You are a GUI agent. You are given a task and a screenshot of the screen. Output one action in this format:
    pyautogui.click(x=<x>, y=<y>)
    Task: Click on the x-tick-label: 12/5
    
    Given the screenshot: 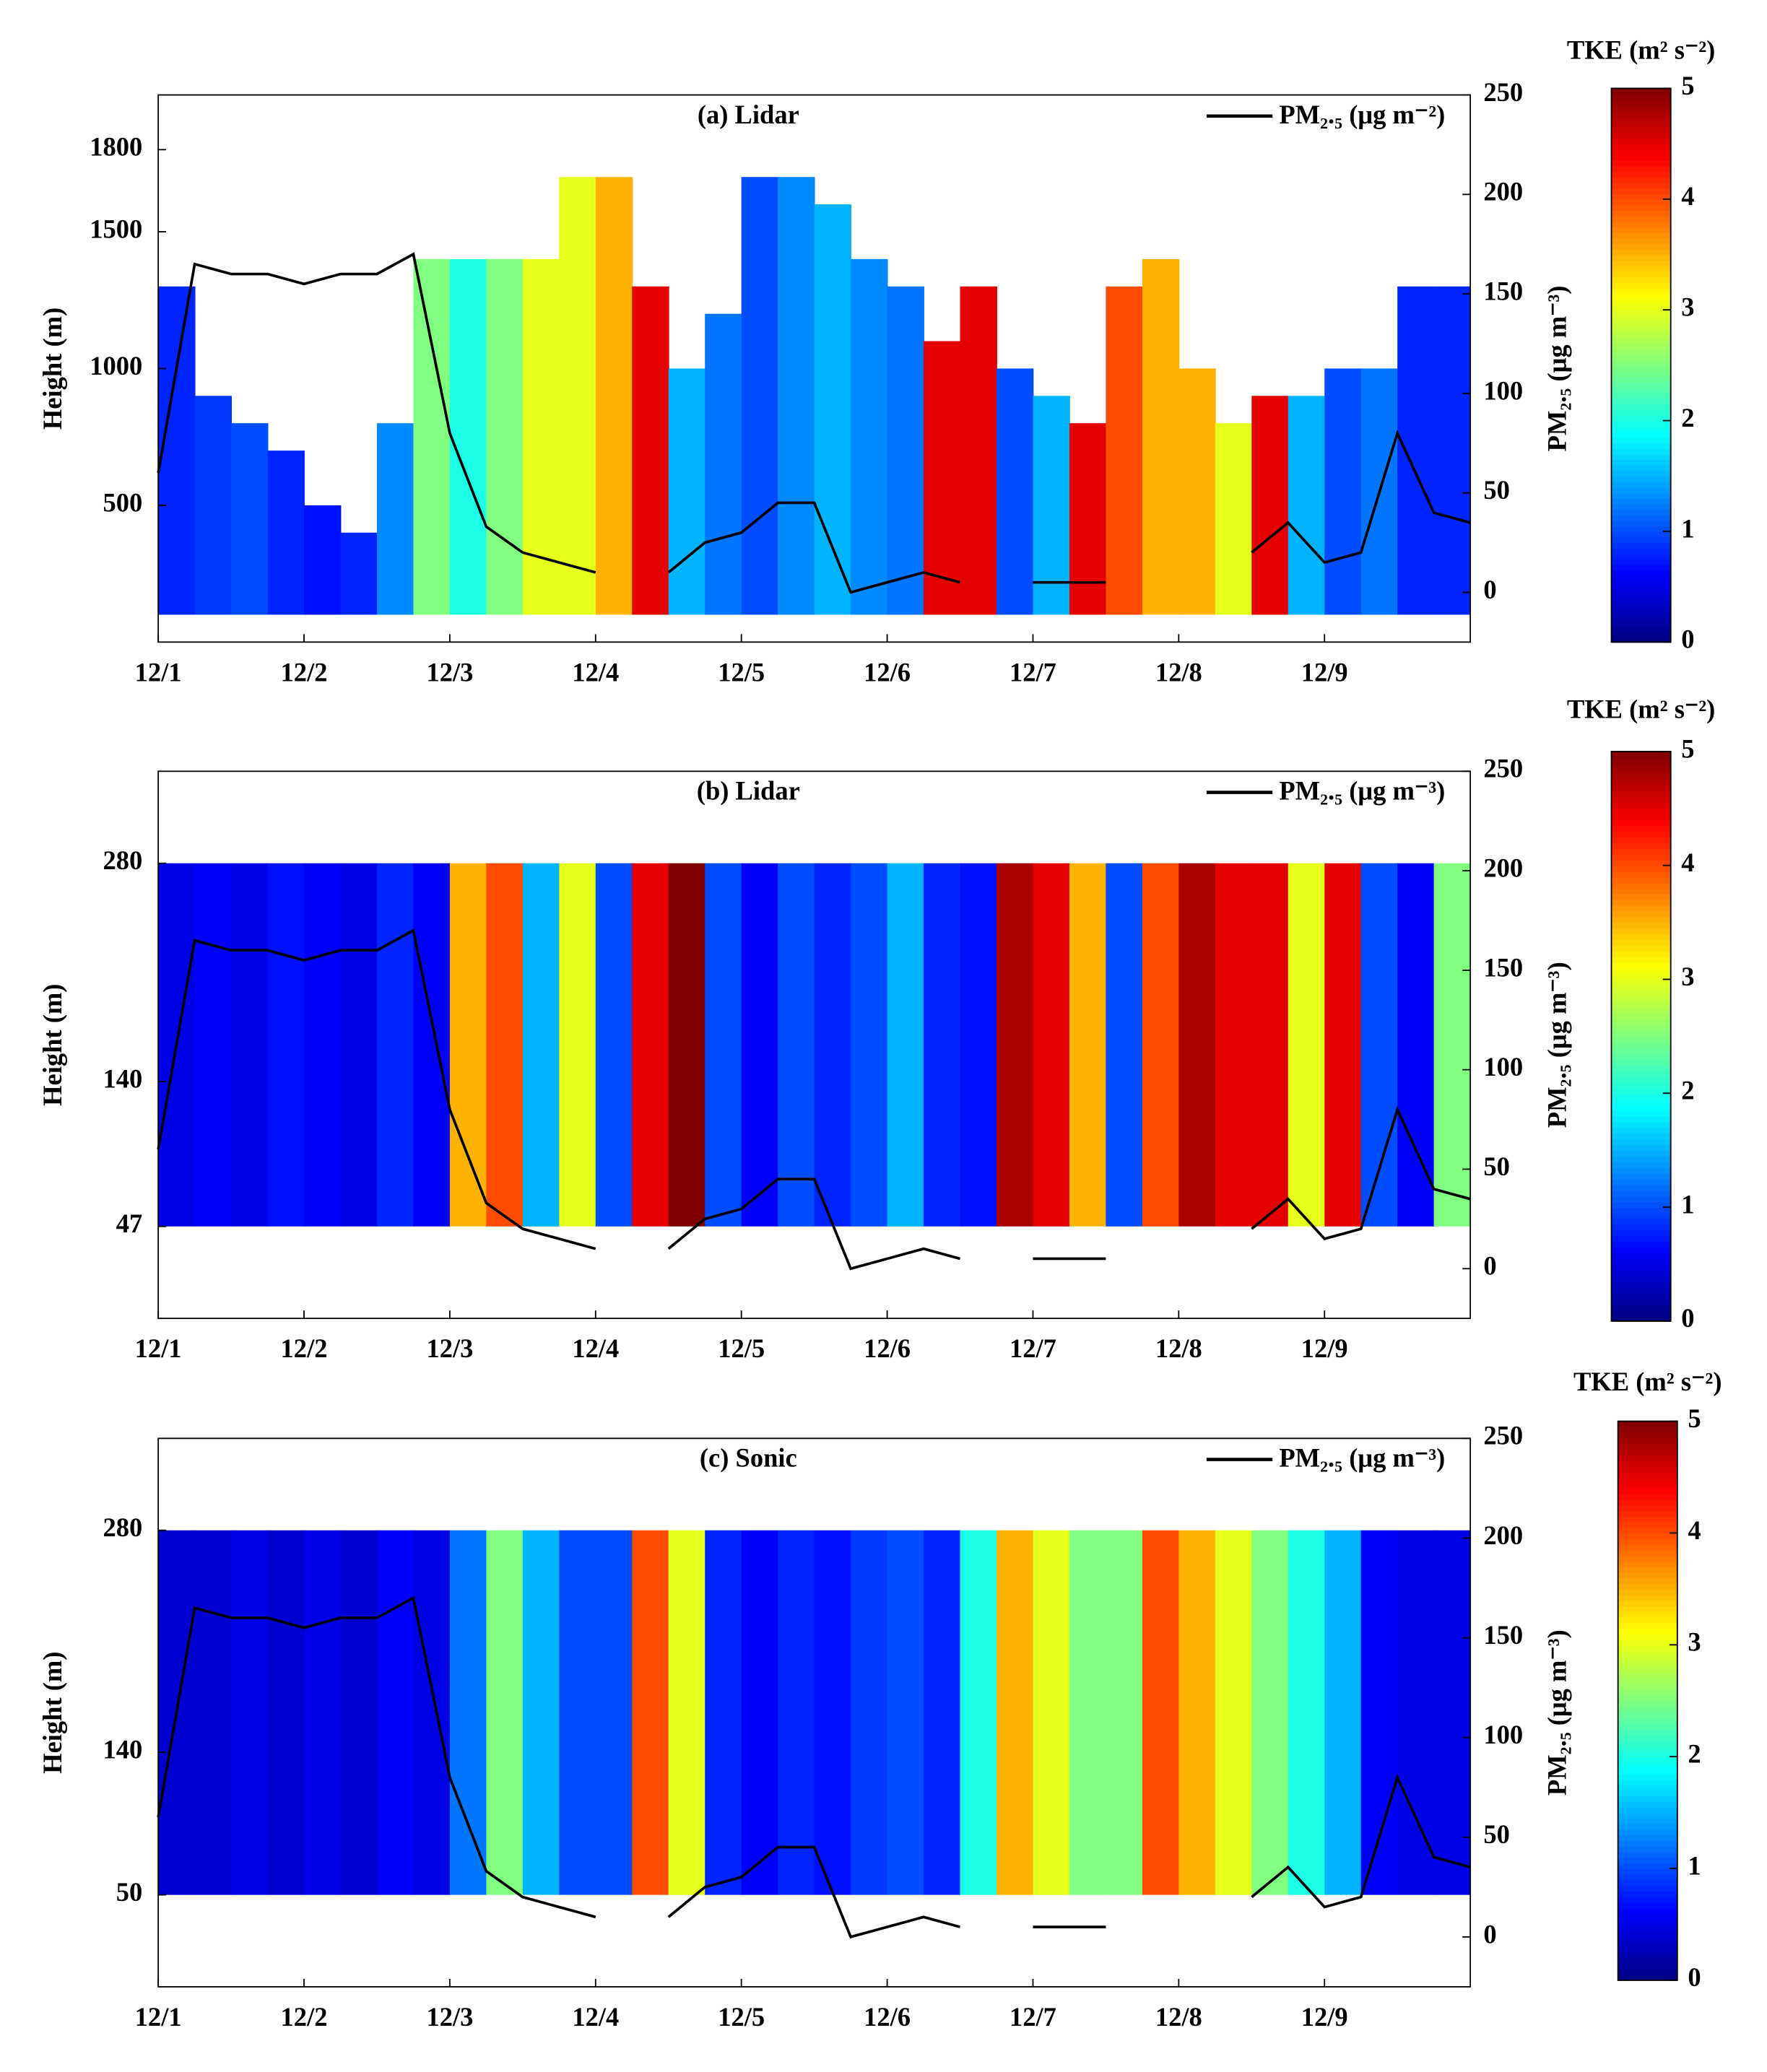 What is the action you would take?
    pyautogui.click(x=741, y=1348)
    